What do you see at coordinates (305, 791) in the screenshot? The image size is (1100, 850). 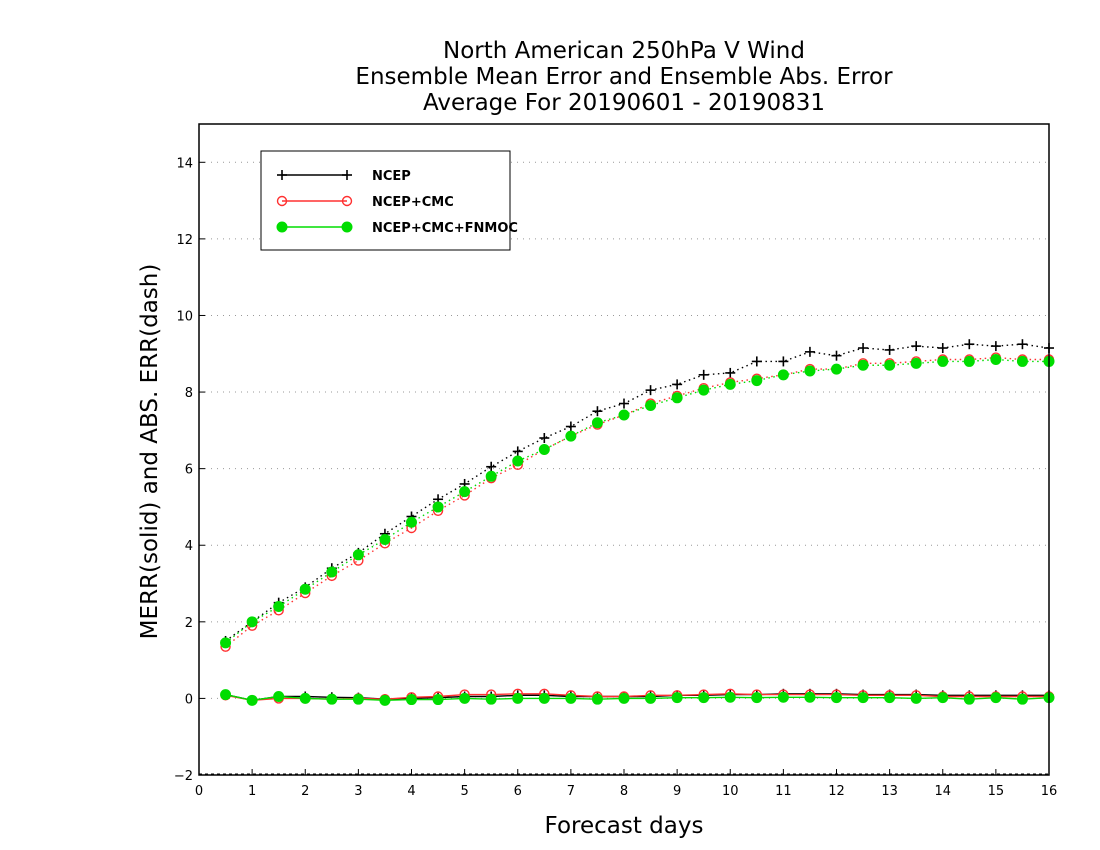 I see `x-tick-label: 2` at bounding box center [305, 791].